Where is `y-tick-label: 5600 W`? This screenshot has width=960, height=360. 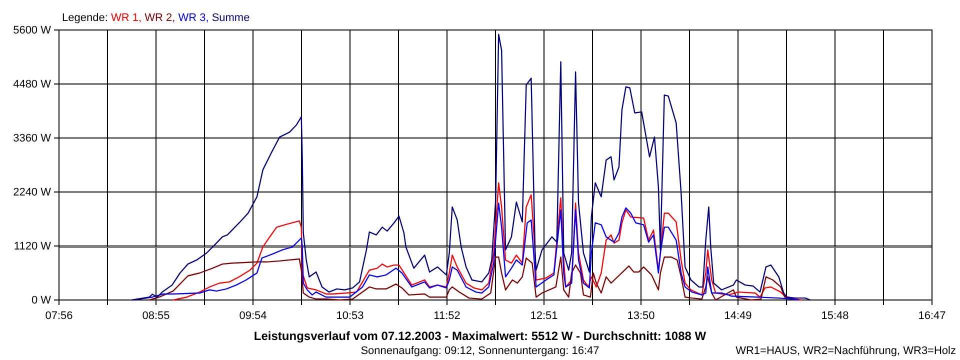
y-tick-label: 5600 W is located at coordinates (32, 30).